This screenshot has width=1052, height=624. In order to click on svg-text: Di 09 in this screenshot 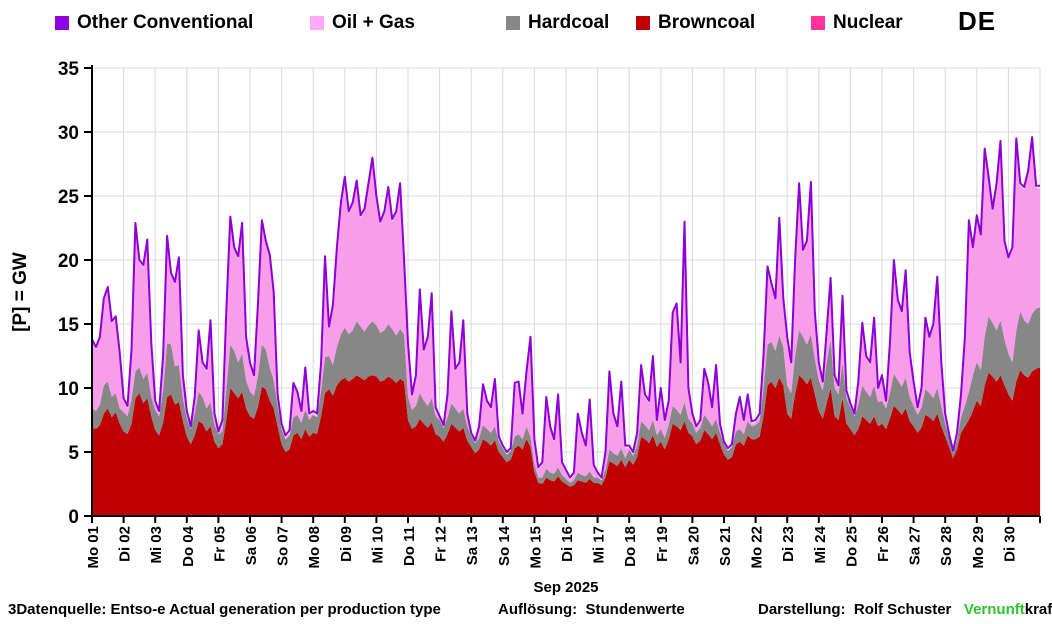, I will do `click(346, 544)`.